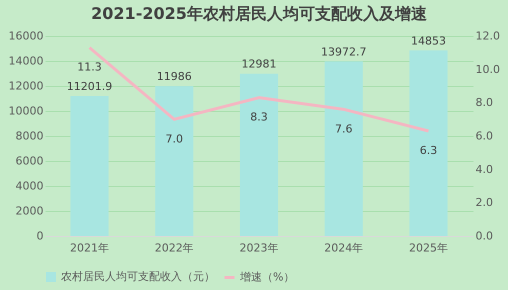 The width and height of the screenshot is (508, 290). I want to click on y2-tick-label: 8.0, so click(484, 103).